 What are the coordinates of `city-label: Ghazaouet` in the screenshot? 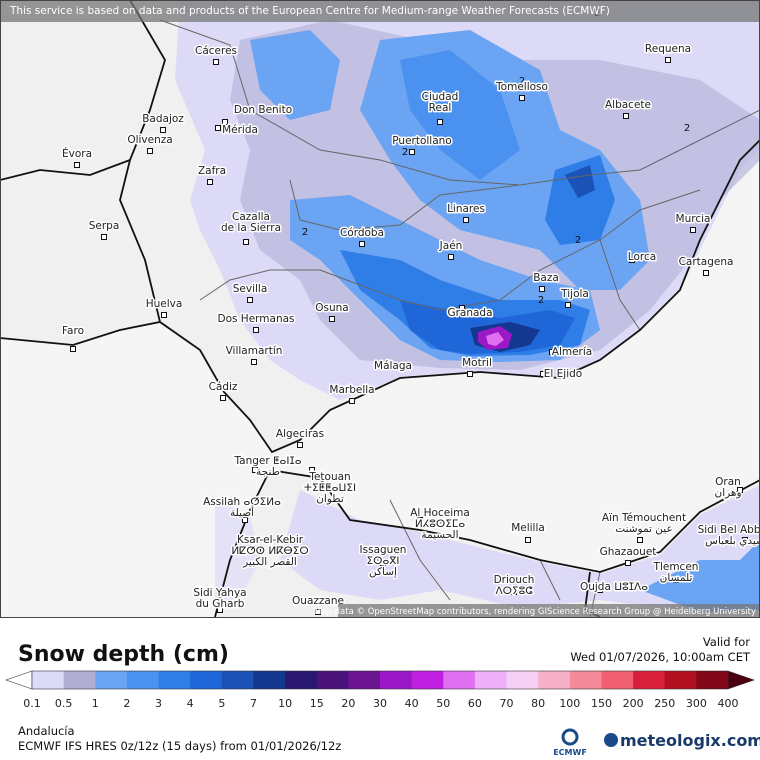 It's located at (628, 552).